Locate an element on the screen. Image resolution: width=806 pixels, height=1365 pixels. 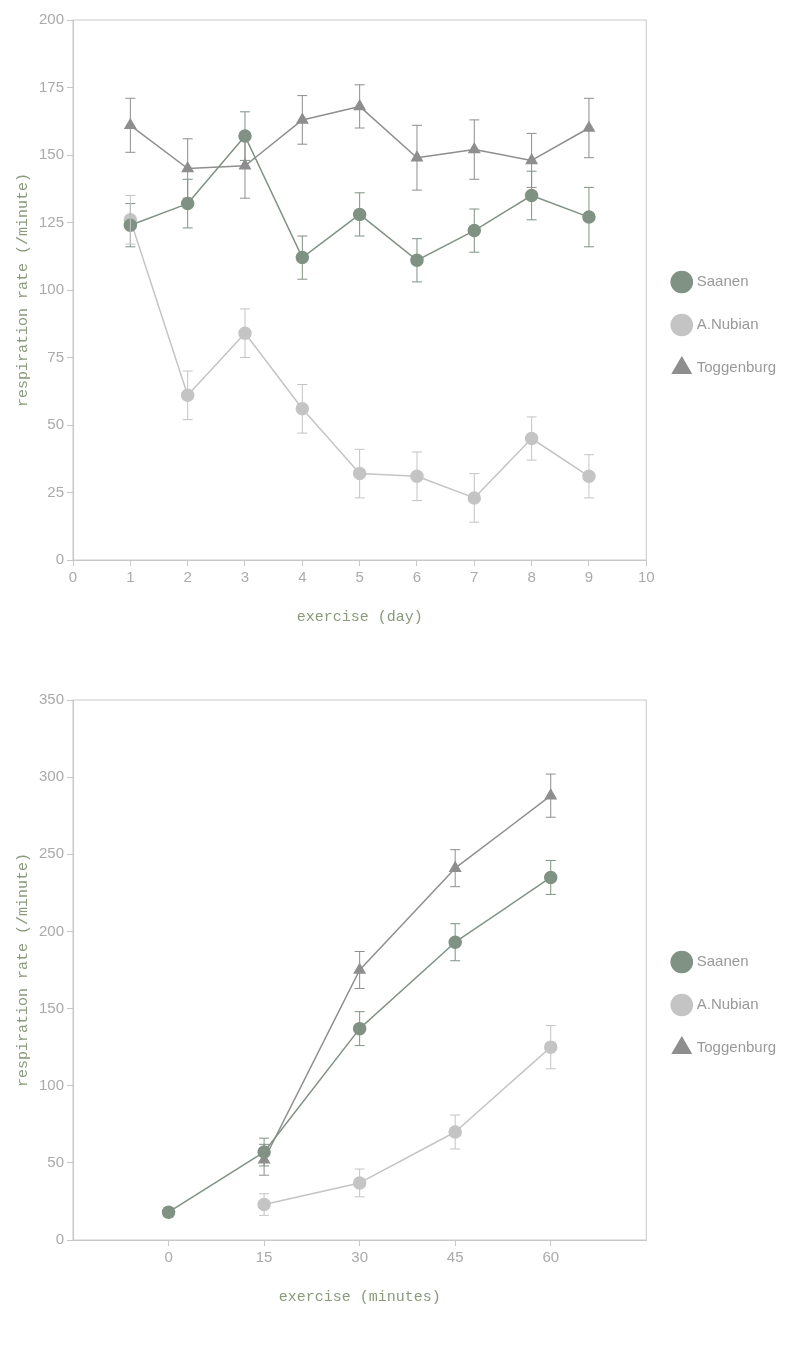
x-tick-label: 10 is located at coordinates (646, 577).